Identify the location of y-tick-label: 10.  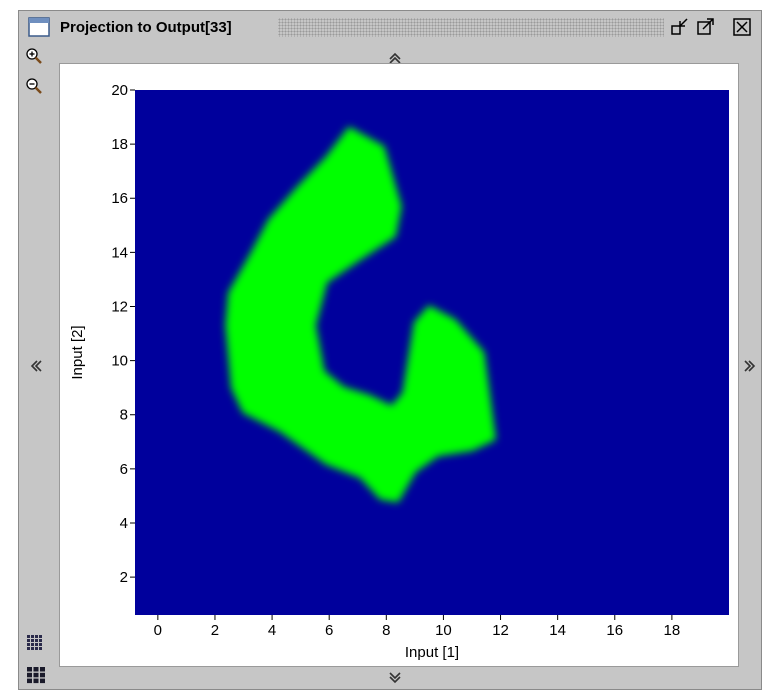
(119, 361).